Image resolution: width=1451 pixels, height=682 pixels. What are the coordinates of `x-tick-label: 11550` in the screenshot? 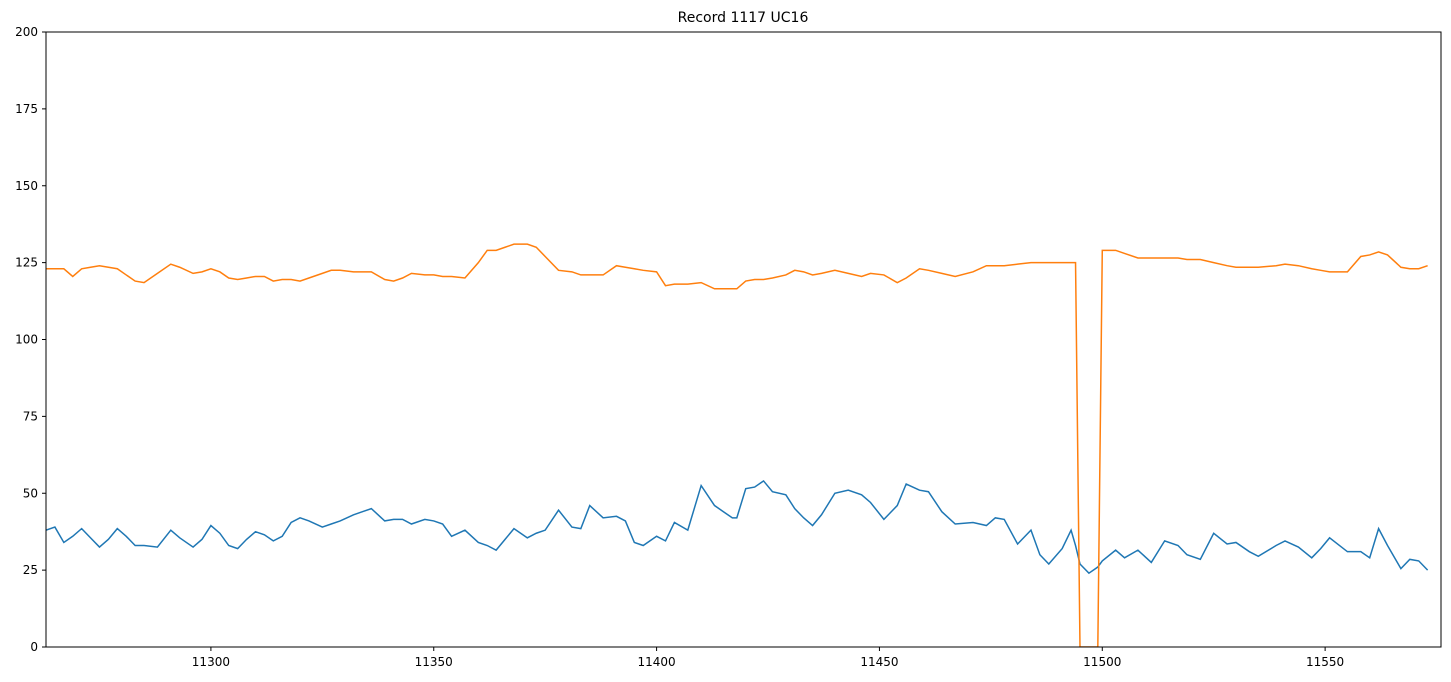 It's located at (1325, 662).